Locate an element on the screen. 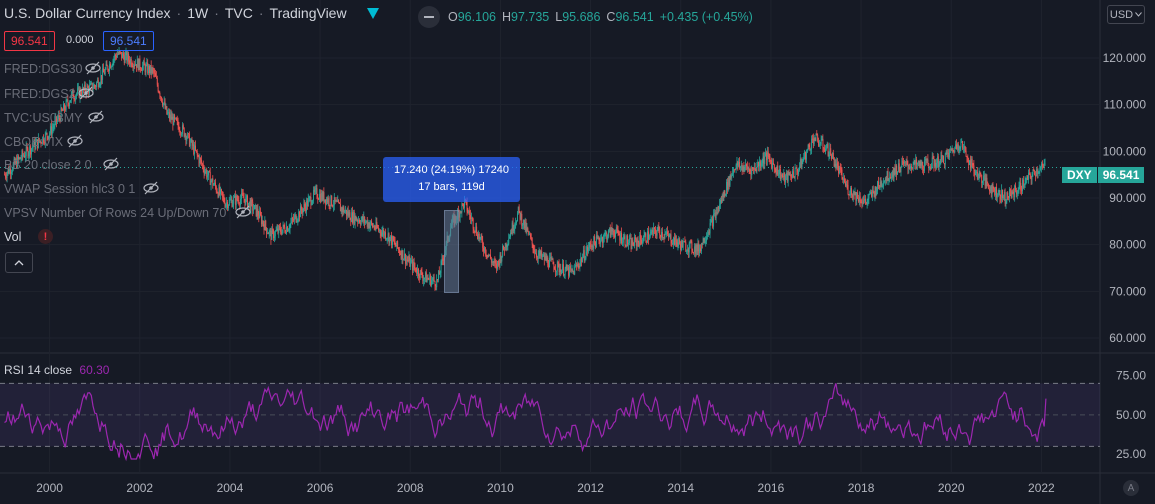  indicator-bb: BB 20 close 2 0 is located at coordinates (48, 165).